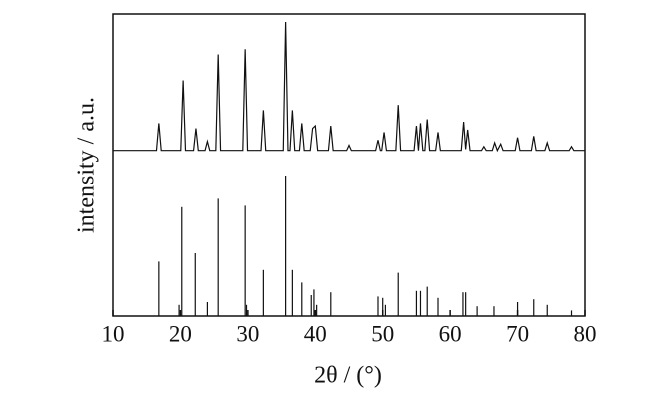 The width and height of the screenshot is (656, 402). I want to click on x-tick-label: 40, so click(315, 333).